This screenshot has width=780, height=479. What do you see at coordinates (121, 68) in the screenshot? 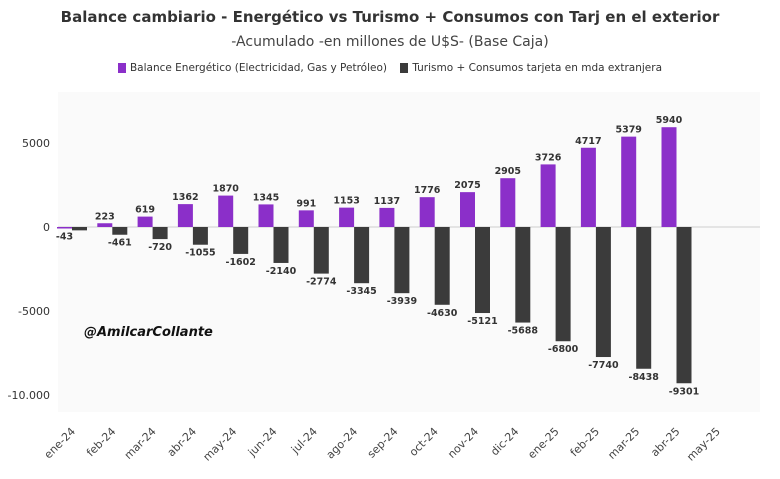
I see `legend-swatch-energetico` at bounding box center [121, 68].